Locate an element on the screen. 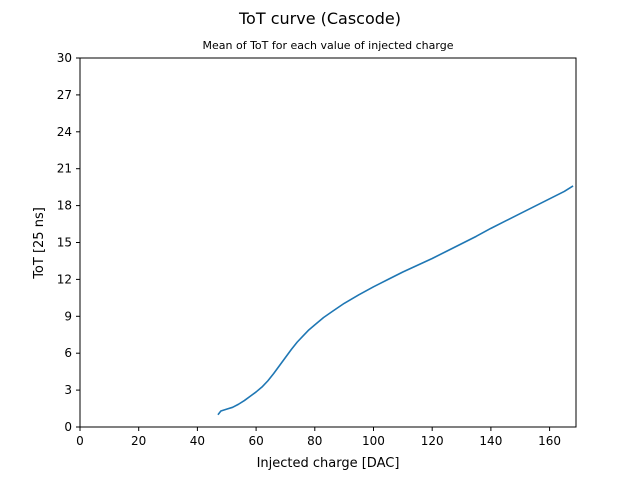  x-tick-label: 20 is located at coordinates (138, 441).